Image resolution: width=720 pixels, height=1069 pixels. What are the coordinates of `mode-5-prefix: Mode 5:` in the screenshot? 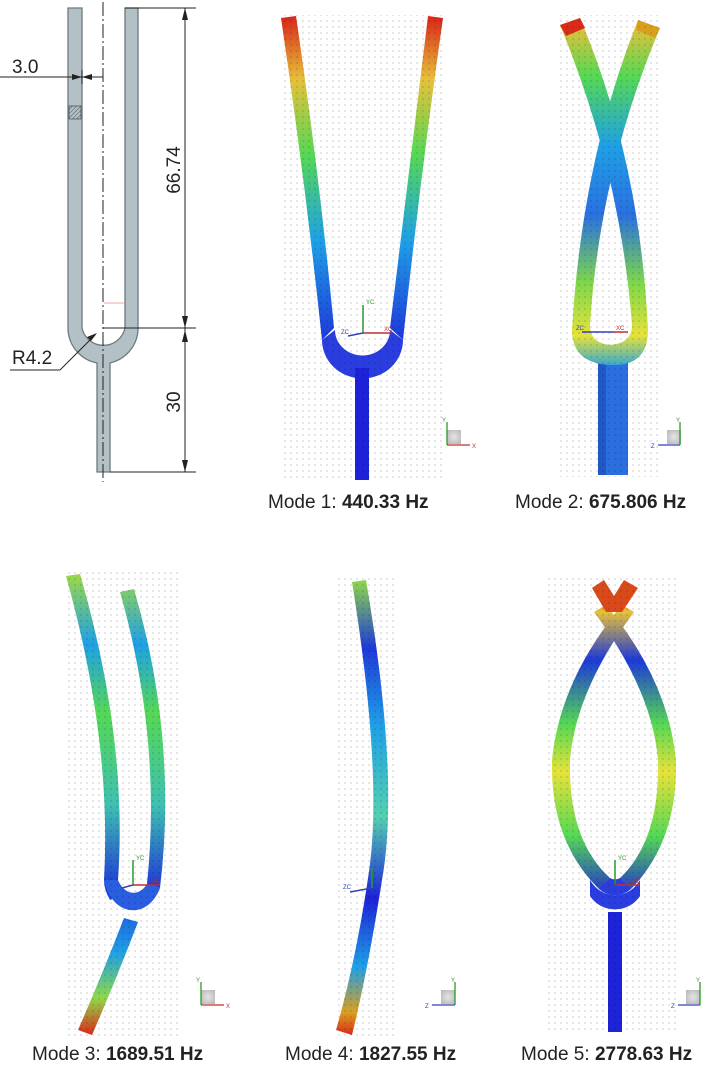 It's located at (558, 1054).